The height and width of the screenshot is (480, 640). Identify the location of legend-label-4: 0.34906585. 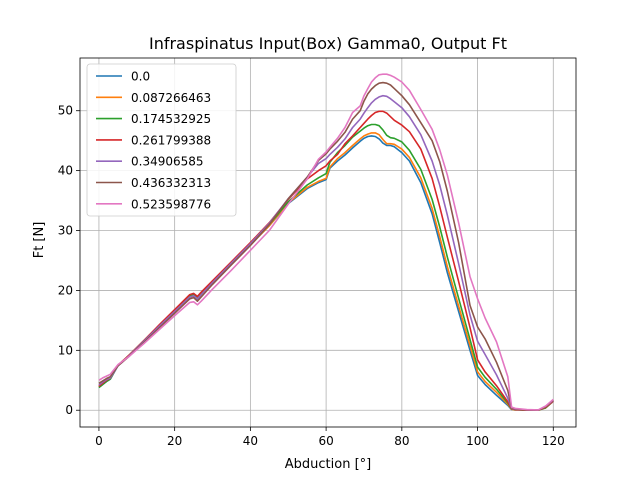
(167, 162).